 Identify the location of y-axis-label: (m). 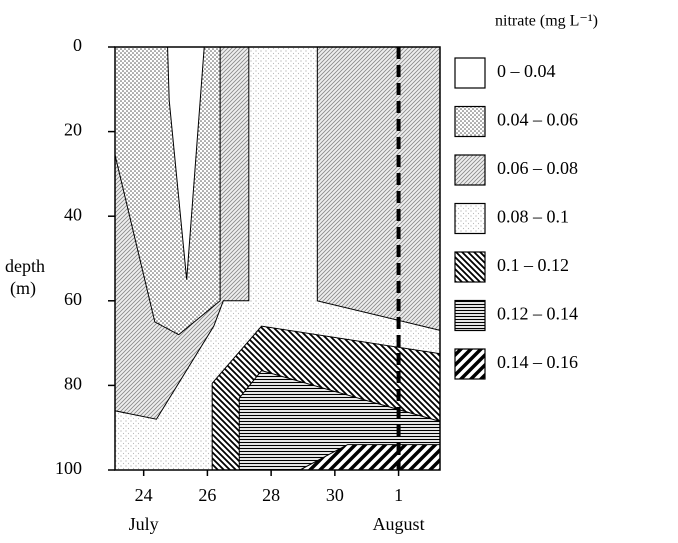
(23, 288).